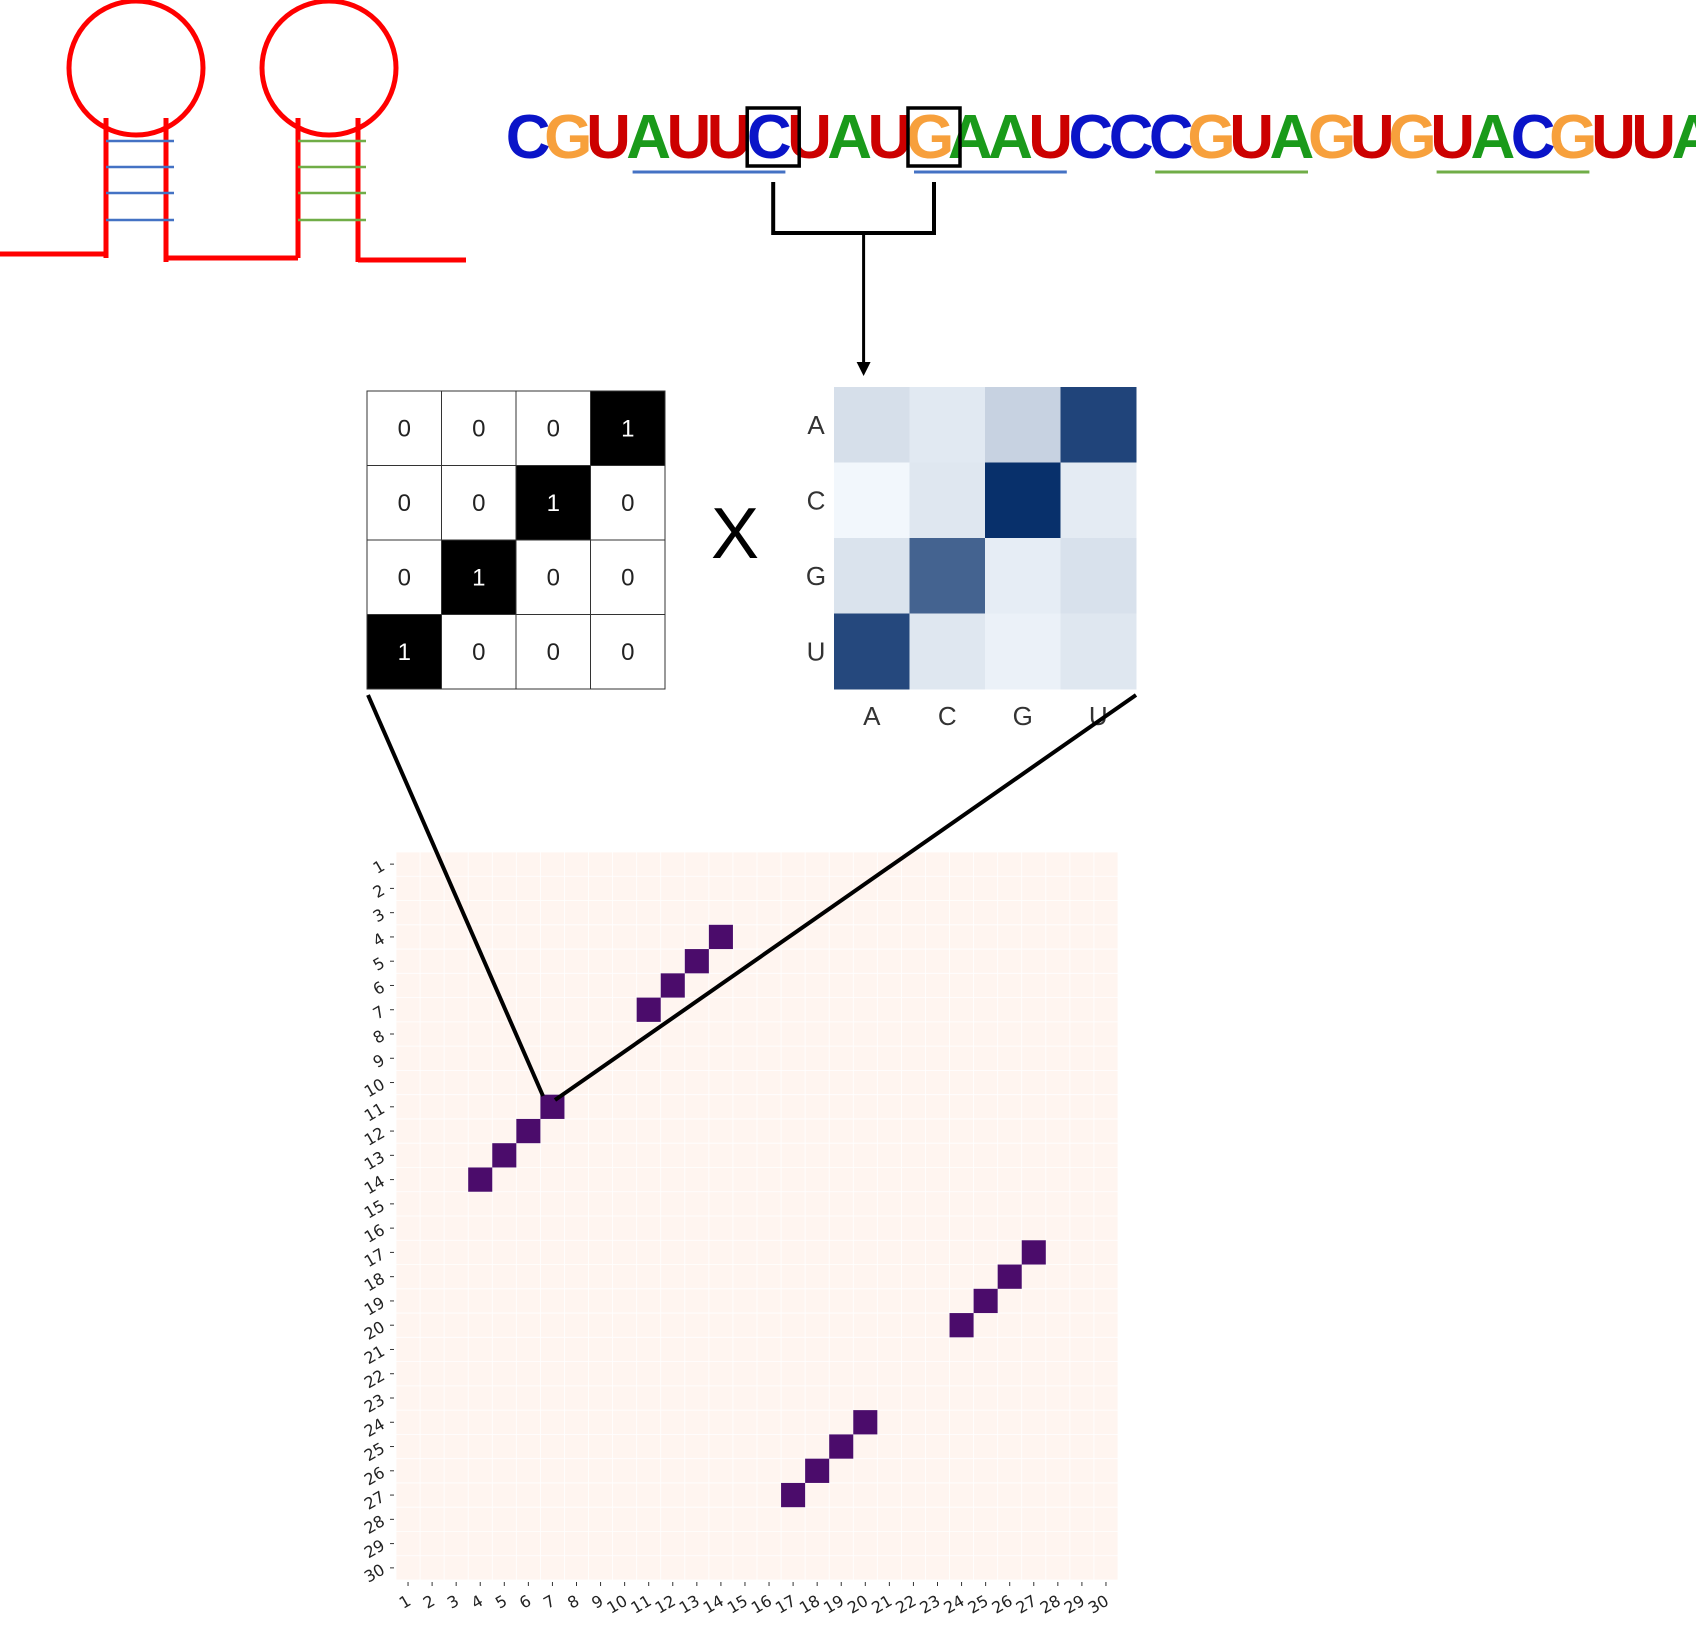 The width and height of the screenshot is (1696, 1628). I want to click on y-tick-label: 30, so click(374, 1573).